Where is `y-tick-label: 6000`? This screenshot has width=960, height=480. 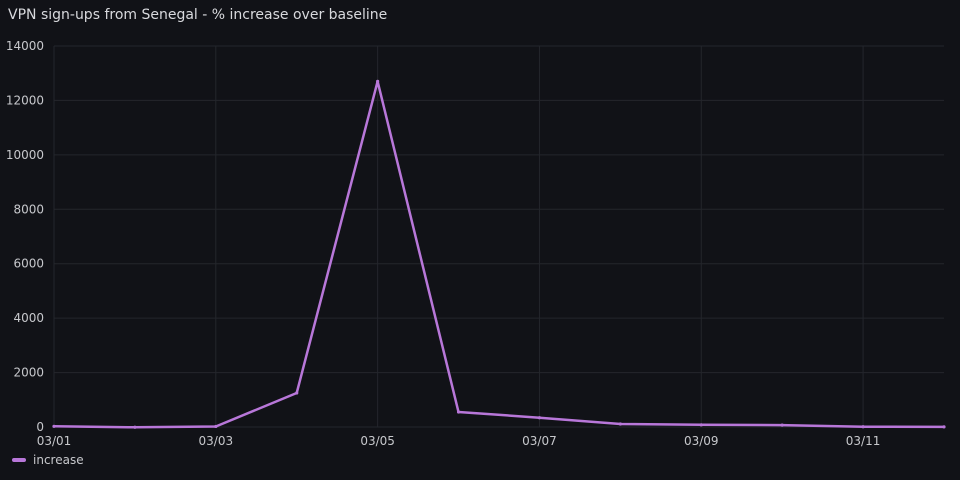
y-tick-label: 6000 is located at coordinates (28, 264).